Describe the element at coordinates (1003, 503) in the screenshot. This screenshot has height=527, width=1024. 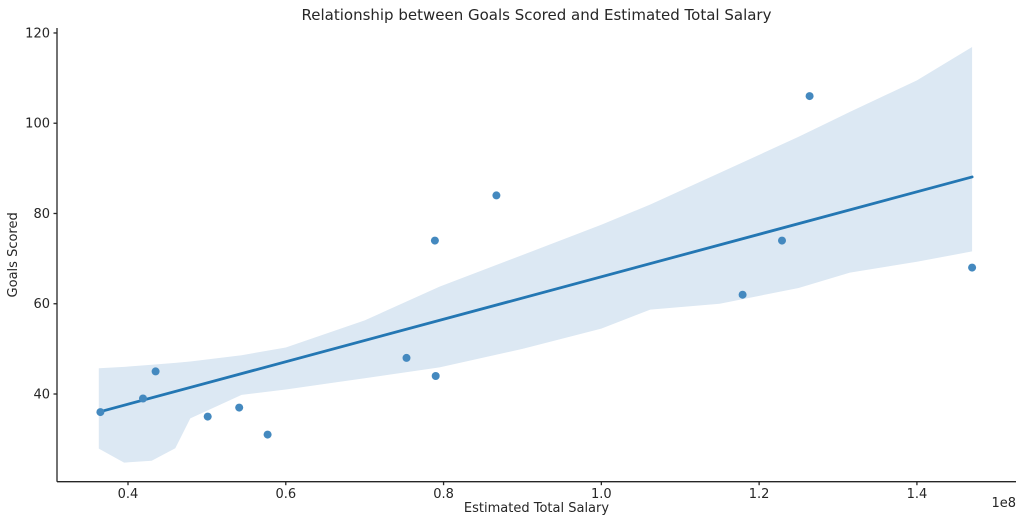
I see `x-axis-offset-label: 1e8` at that location.